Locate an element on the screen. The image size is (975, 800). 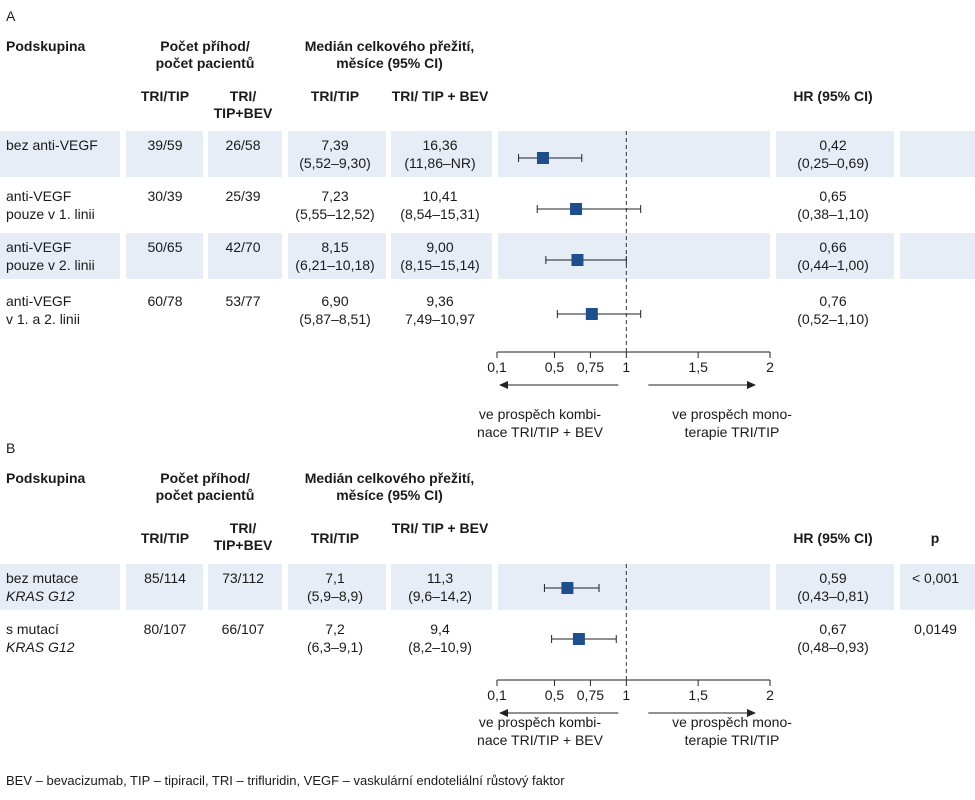
table-row-subgroup: anti-VEGF v 1. a 2. linii is located at coordinates (43, 310).